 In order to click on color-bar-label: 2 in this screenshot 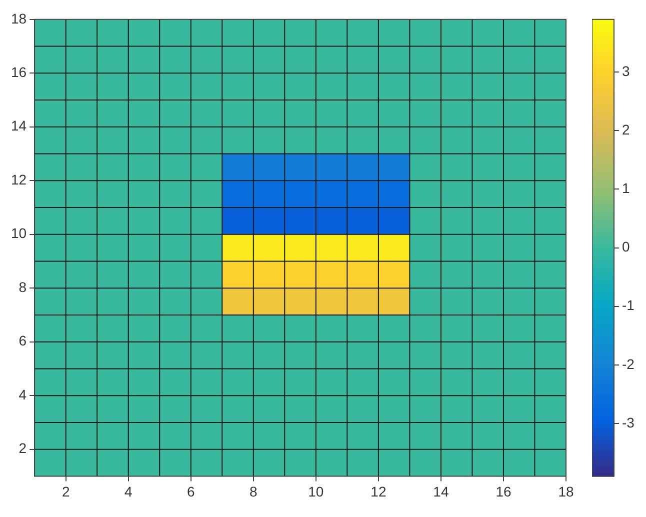, I will do `click(626, 130)`.